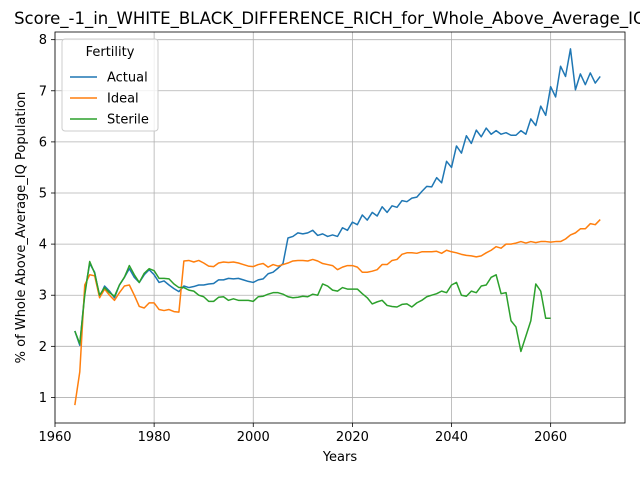 This screenshot has width=640, height=480. What do you see at coordinates (312, 306) in the screenshot?
I see `series-line-sterile` at bounding box center [312, 306].